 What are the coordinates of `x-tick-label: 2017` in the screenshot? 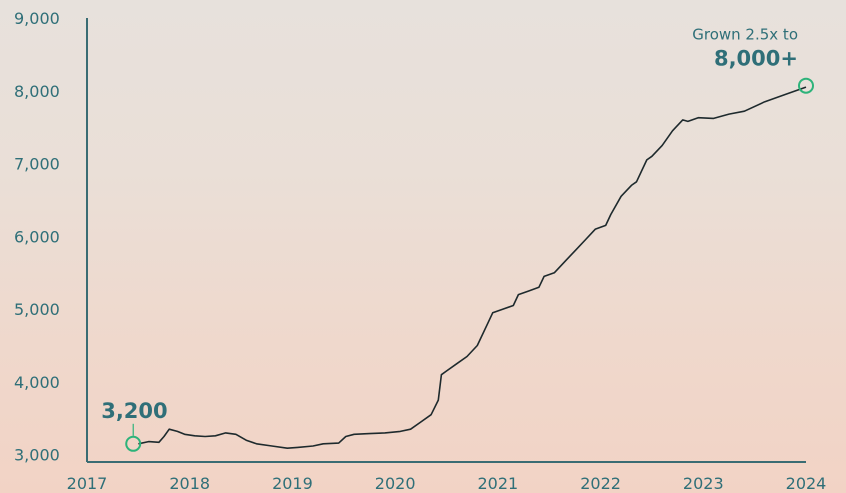 It's located at (87, 483).